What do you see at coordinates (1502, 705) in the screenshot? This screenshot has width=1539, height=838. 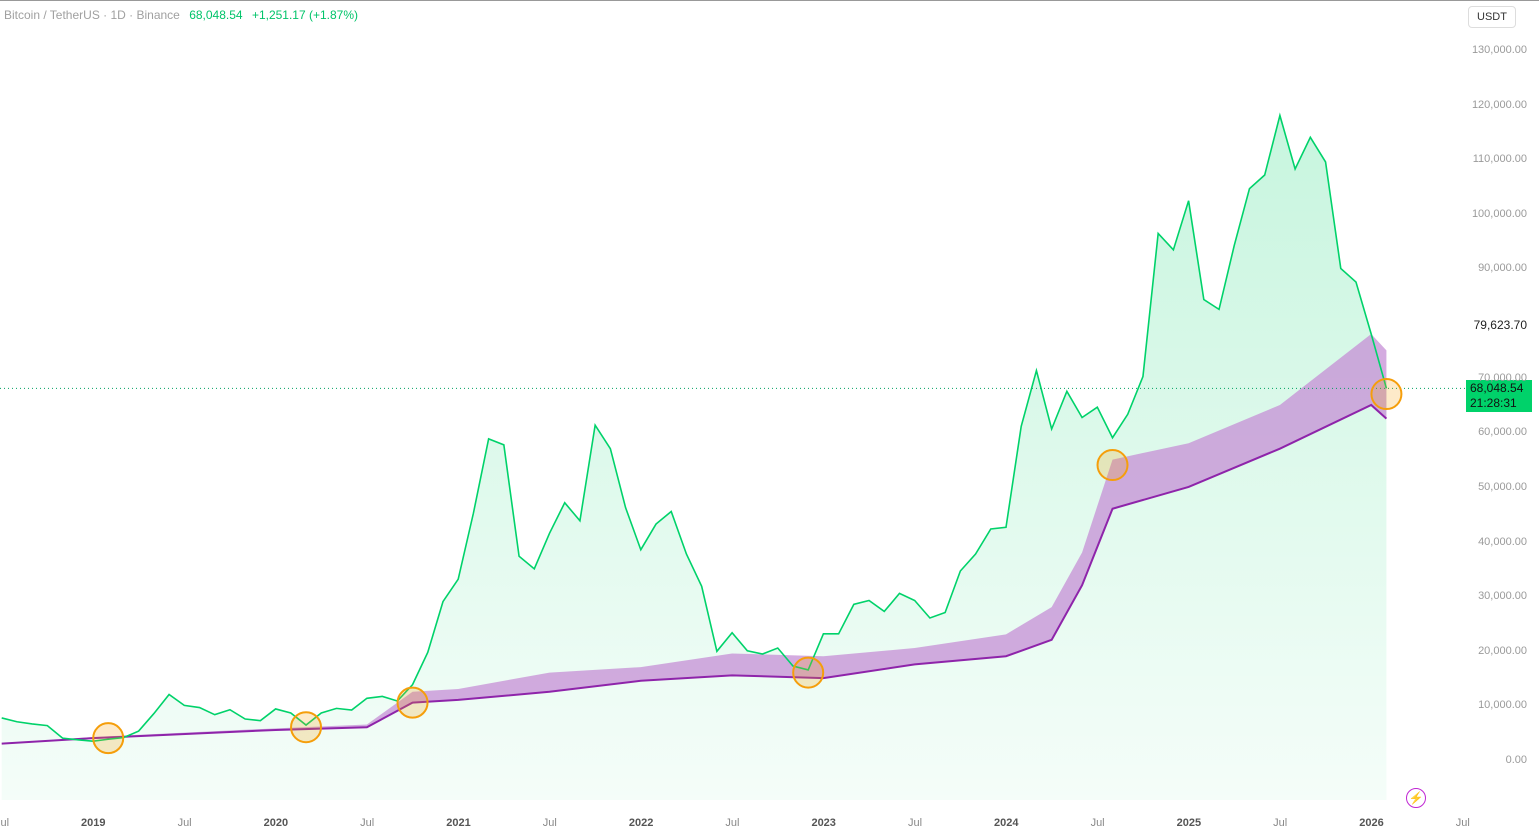 I see `y-tick-label: 10,000.00` at bounding box center [1502, 705].